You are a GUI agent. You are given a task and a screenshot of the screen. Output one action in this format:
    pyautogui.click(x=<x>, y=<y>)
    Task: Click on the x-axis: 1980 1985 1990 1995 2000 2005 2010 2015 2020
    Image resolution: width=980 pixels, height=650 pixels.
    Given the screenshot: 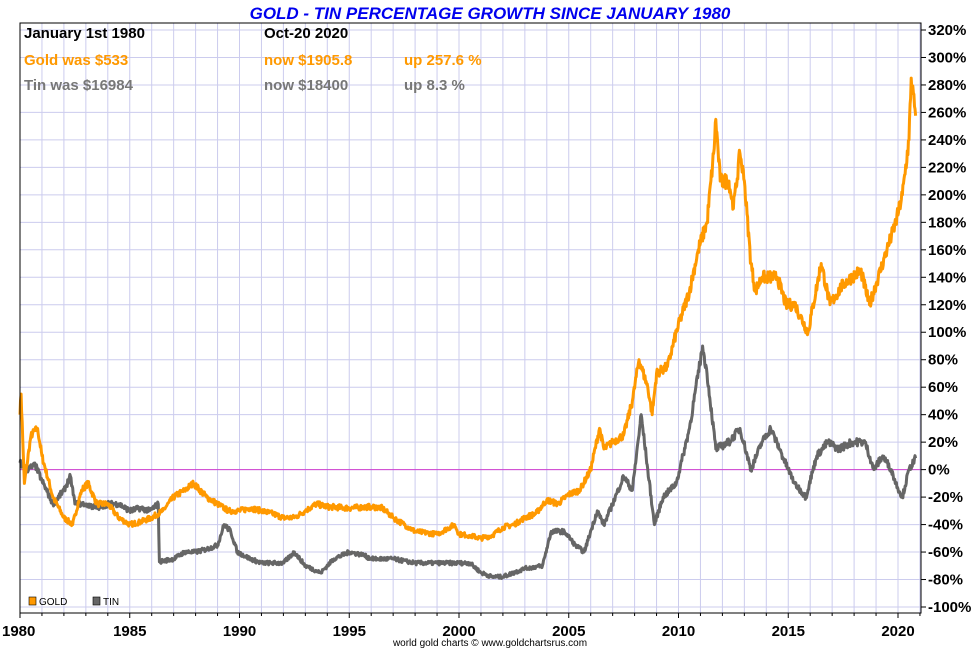 What is the action you would take?
    pyautogui.click(x=461, y=626)
    